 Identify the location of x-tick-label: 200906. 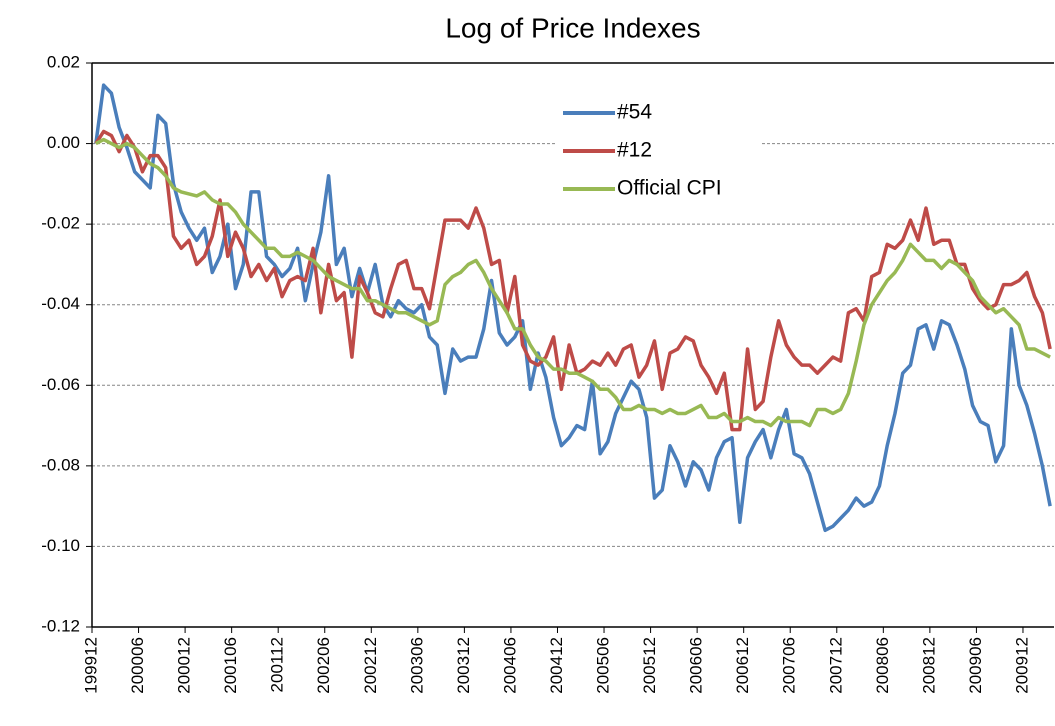
(975, 665).